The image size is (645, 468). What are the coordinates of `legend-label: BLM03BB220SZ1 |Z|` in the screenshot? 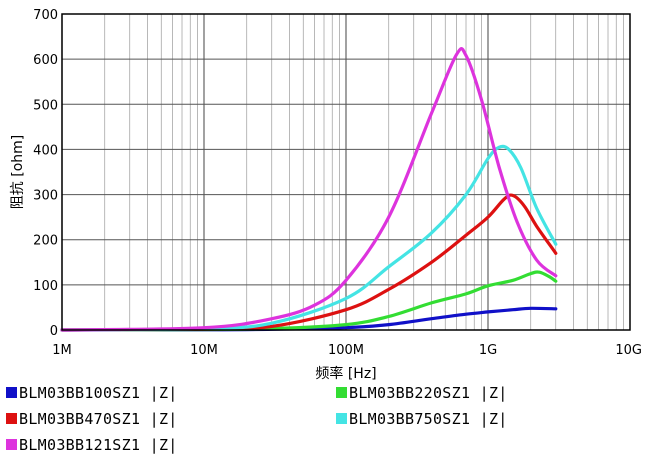 It's located at (428, 393).